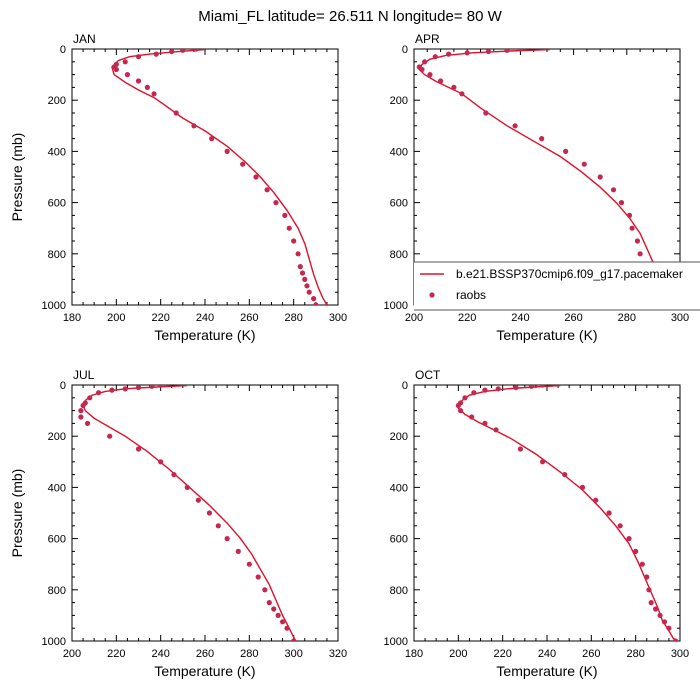  Describe the element at coordinates (569, 274) in the screenshot. I see `legend-model-label: b.e21.BSSP370cmip6.f09_g17.pacemaker` at that location.